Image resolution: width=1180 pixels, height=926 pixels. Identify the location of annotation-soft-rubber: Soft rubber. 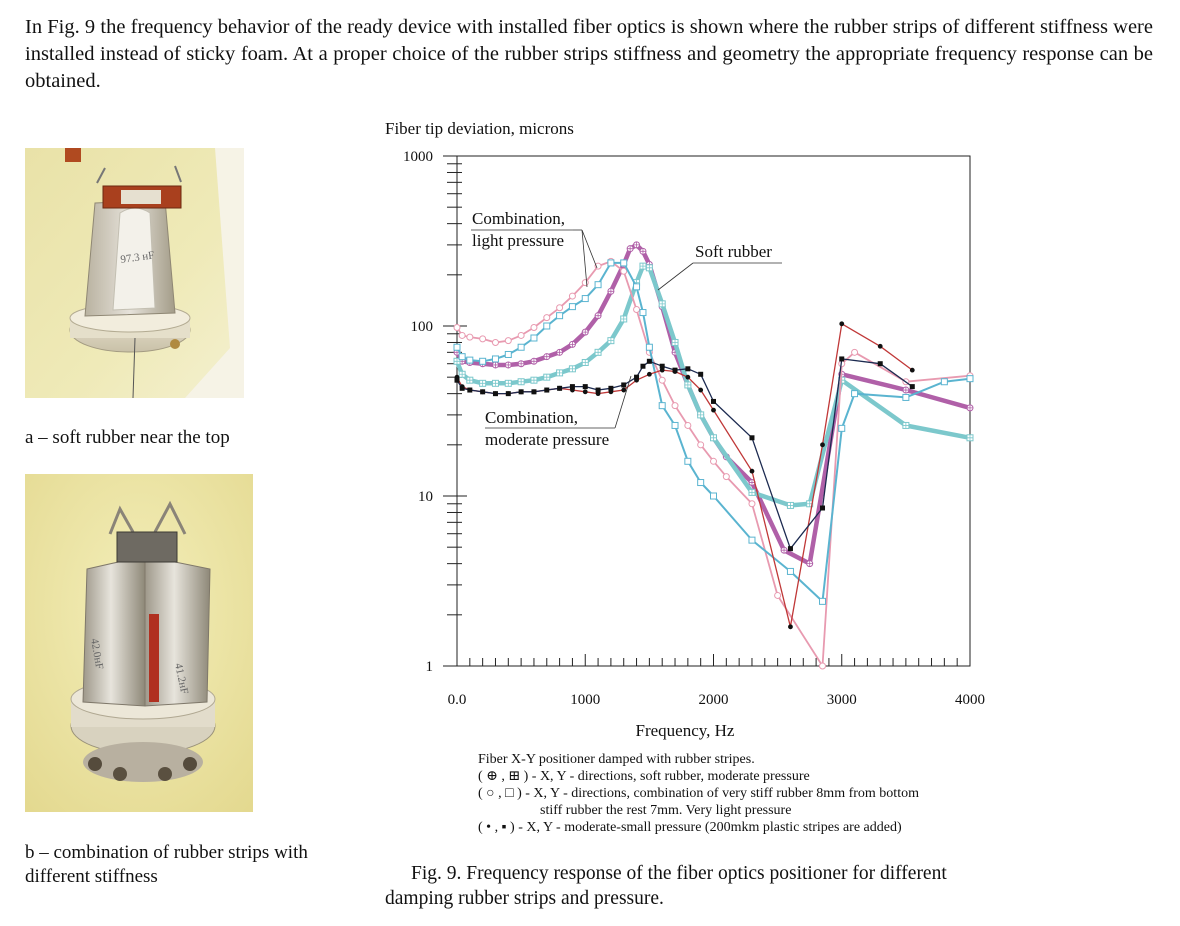
(719, 266).